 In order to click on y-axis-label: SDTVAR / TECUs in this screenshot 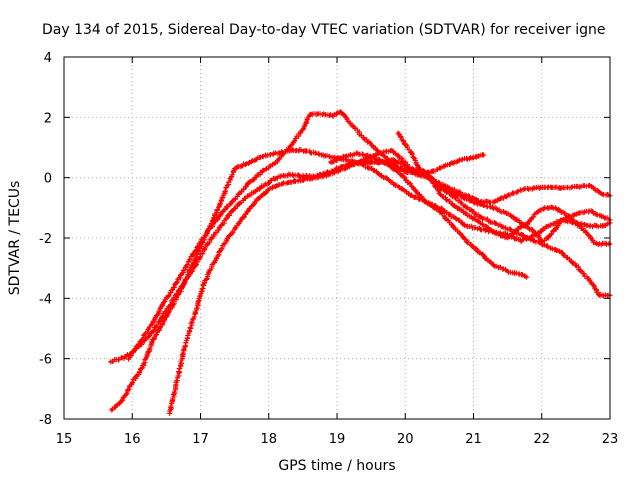, I will do `click(15, 238)`.